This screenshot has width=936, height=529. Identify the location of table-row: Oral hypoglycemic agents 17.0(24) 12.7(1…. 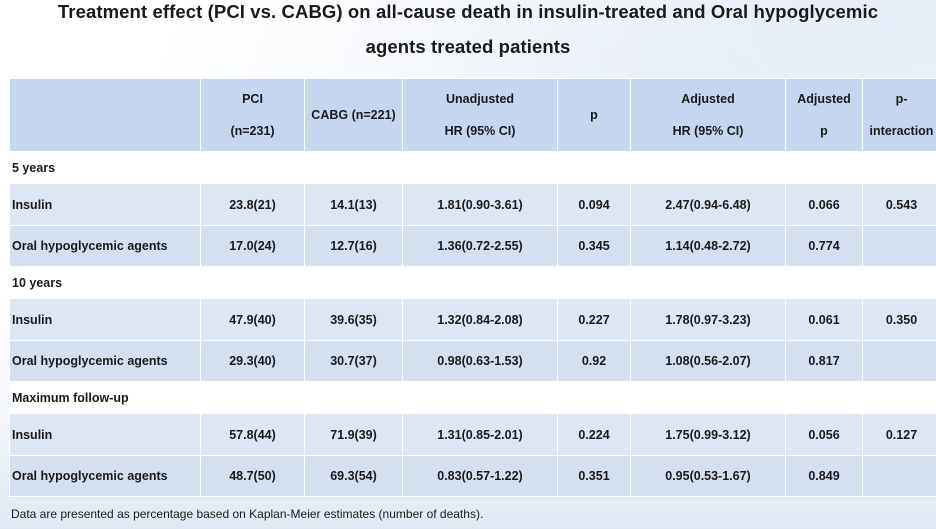
(472, 246).